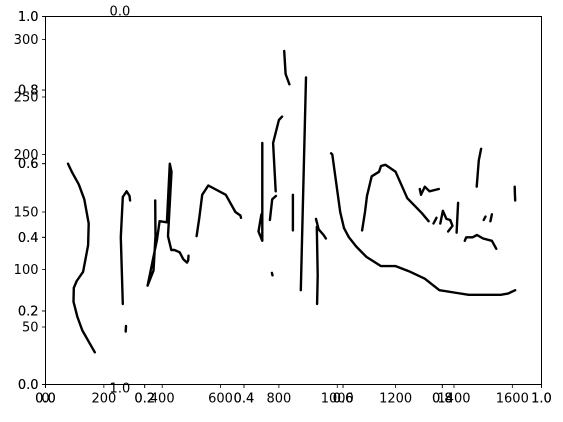  What do you see at coordinates (26, 270) in the screenshot?
I see `y-tick-label: 100` at bounding box center [26, 270].